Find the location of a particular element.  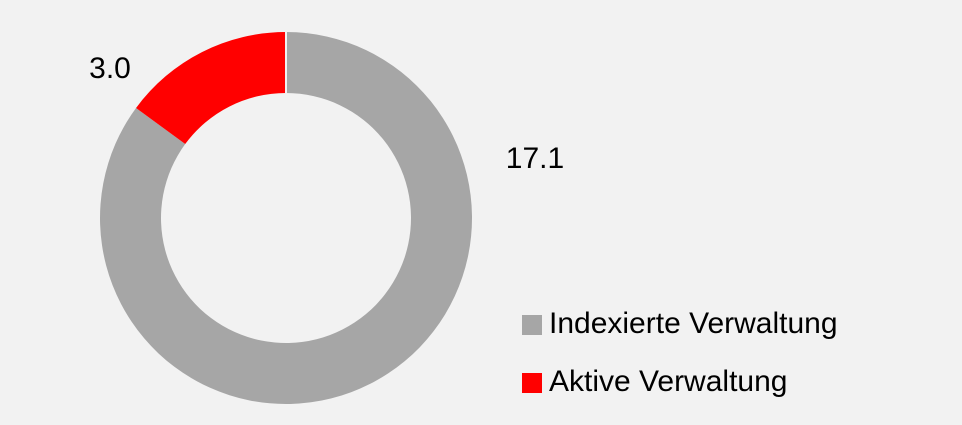

legend-label: Indexierte Verwaltung is located at coordinates (693, 323).